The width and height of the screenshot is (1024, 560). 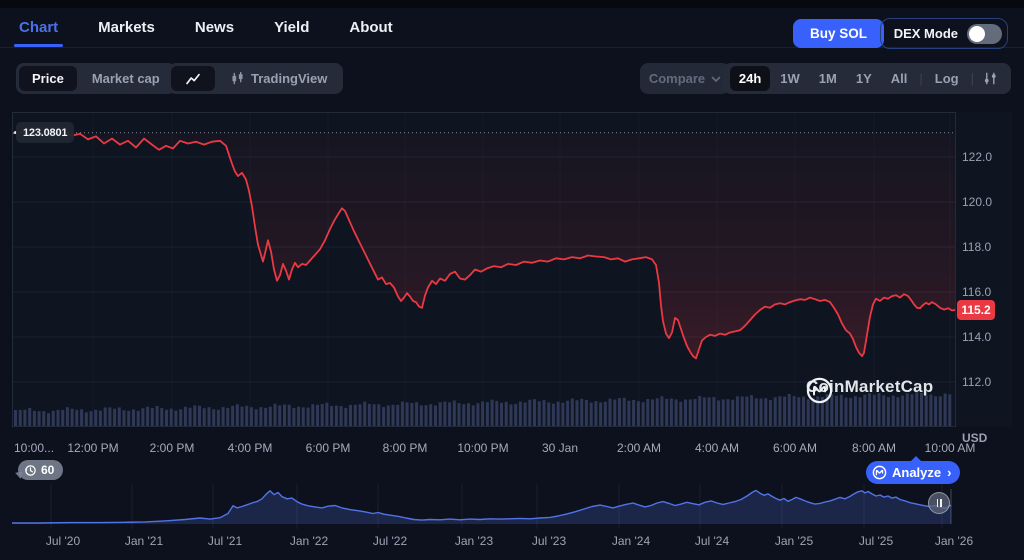 I want to click on y-axis-tick-112.0: 112.0, so click(x=977, y=382).